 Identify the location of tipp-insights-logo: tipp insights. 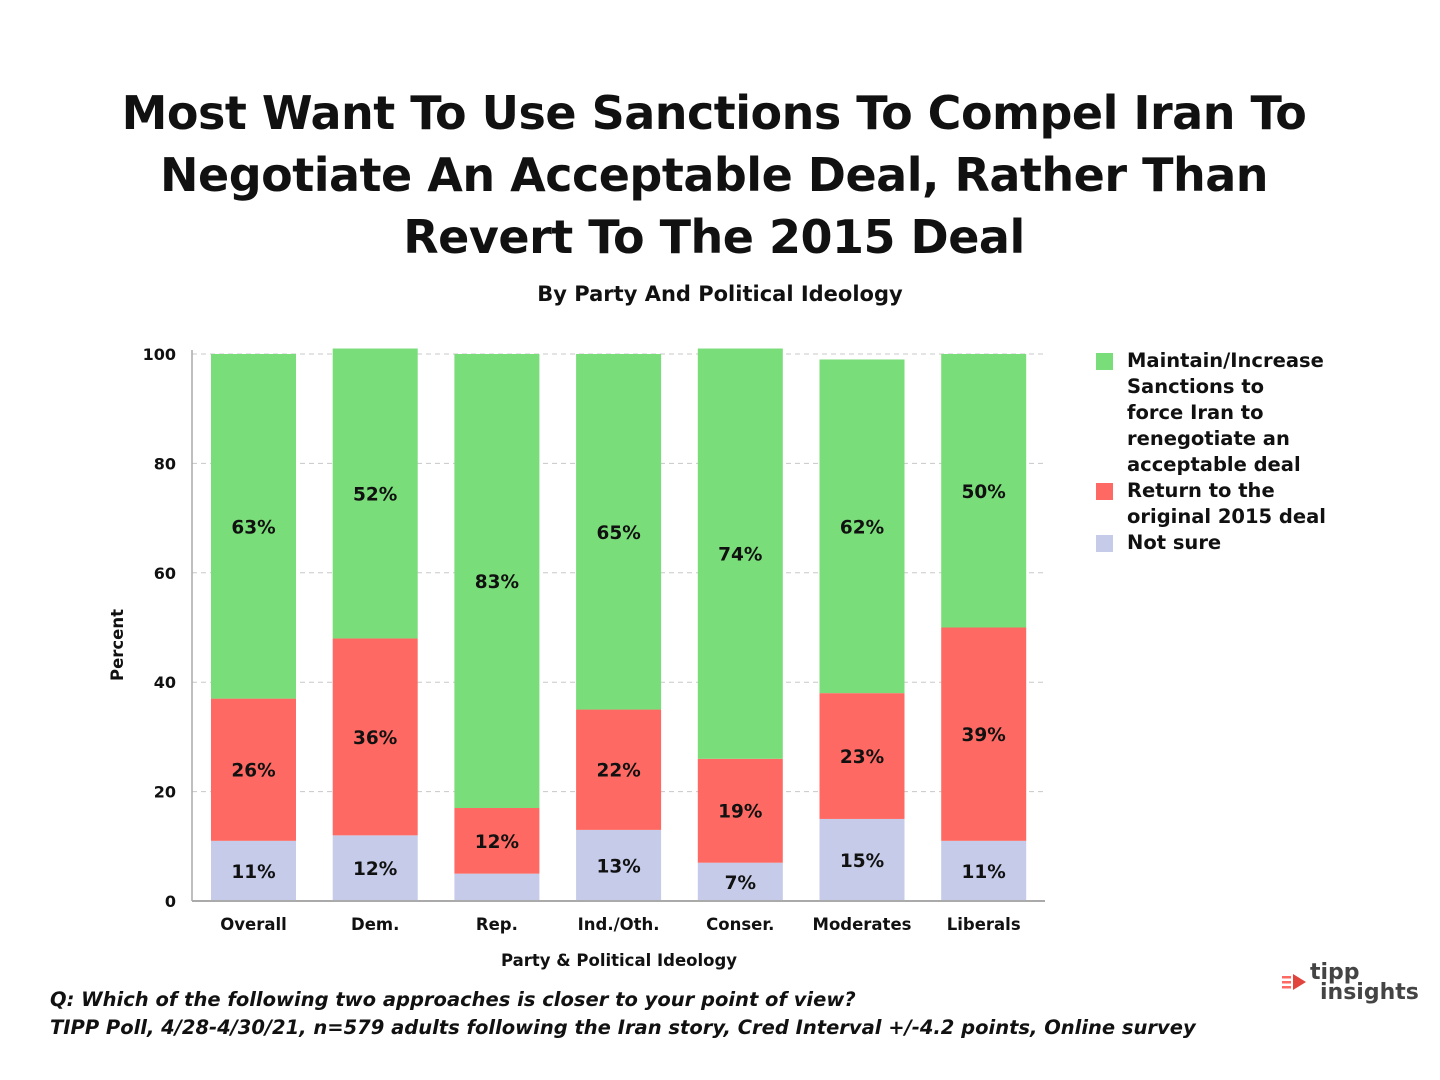
(1350, 988).